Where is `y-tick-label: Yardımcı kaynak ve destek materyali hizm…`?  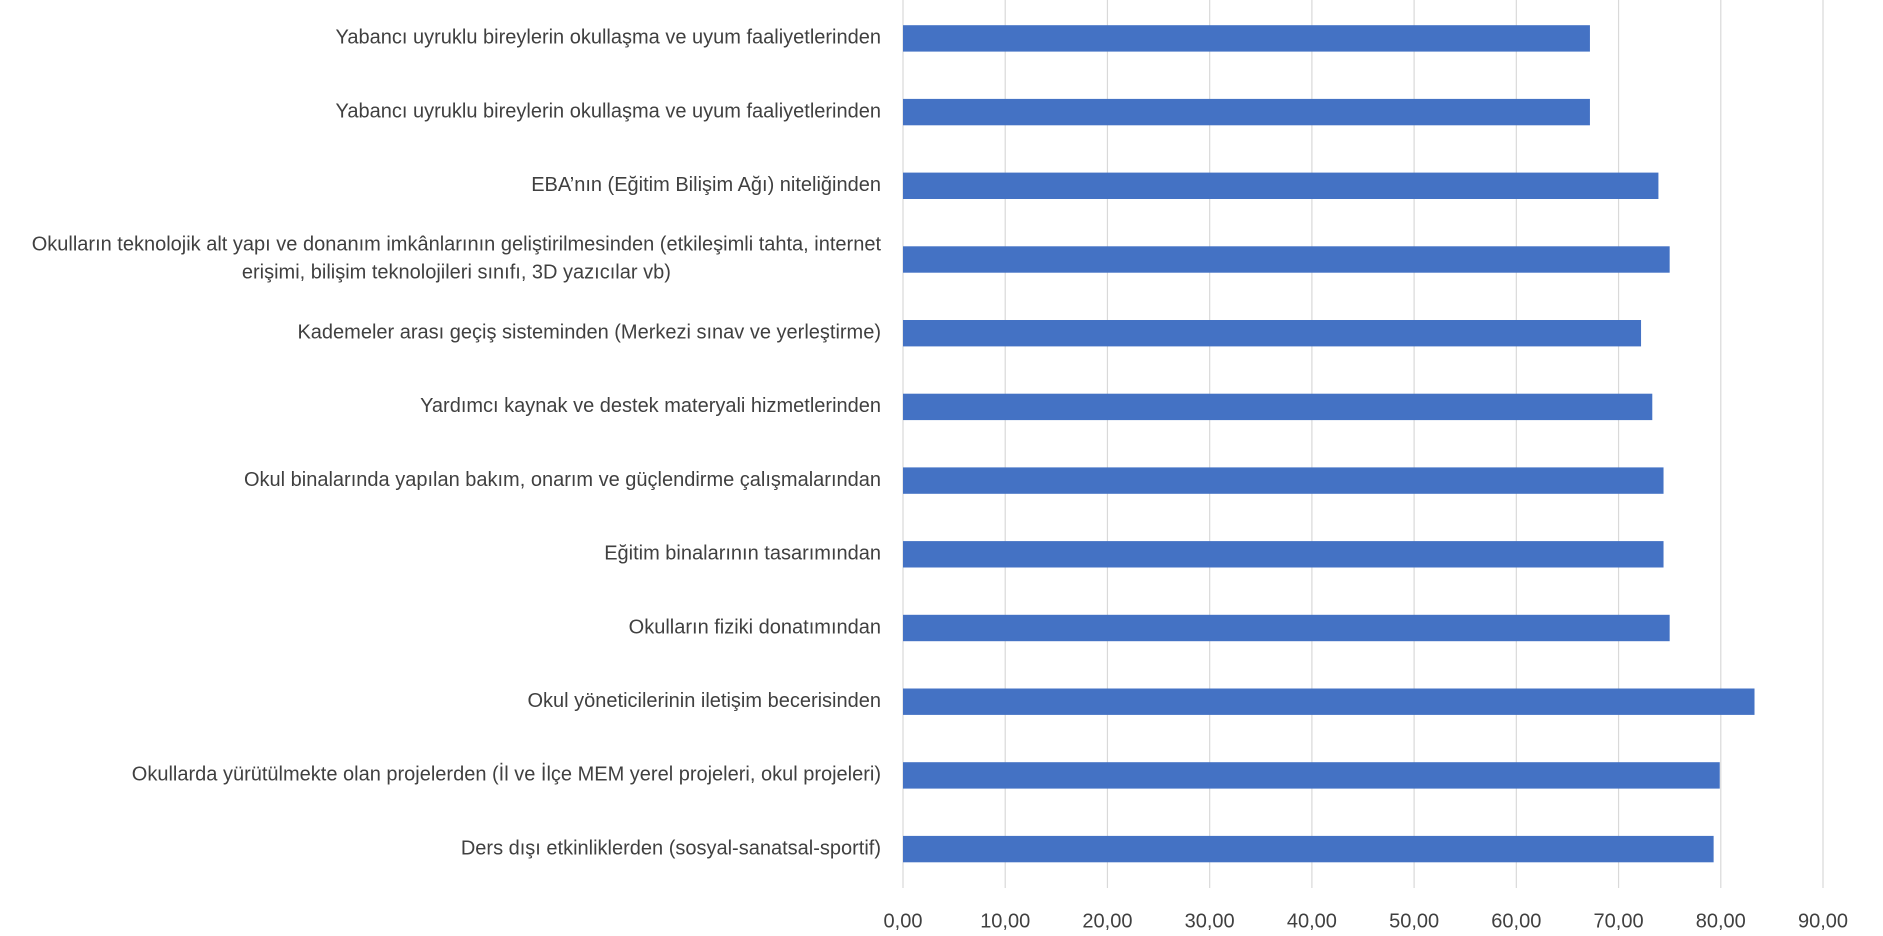 y-tick-label: Yardımcı kaynak ve destek materyali hizm… is located at coordinates (650, 406).